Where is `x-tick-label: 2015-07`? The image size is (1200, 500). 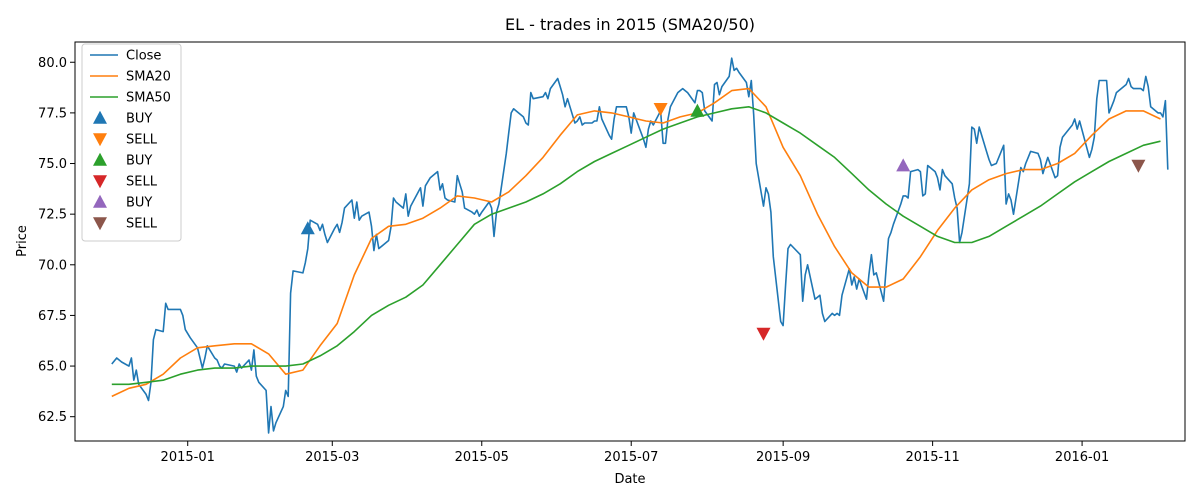 x-tick-label: 2015-07 is located at coordinates (631, 457).